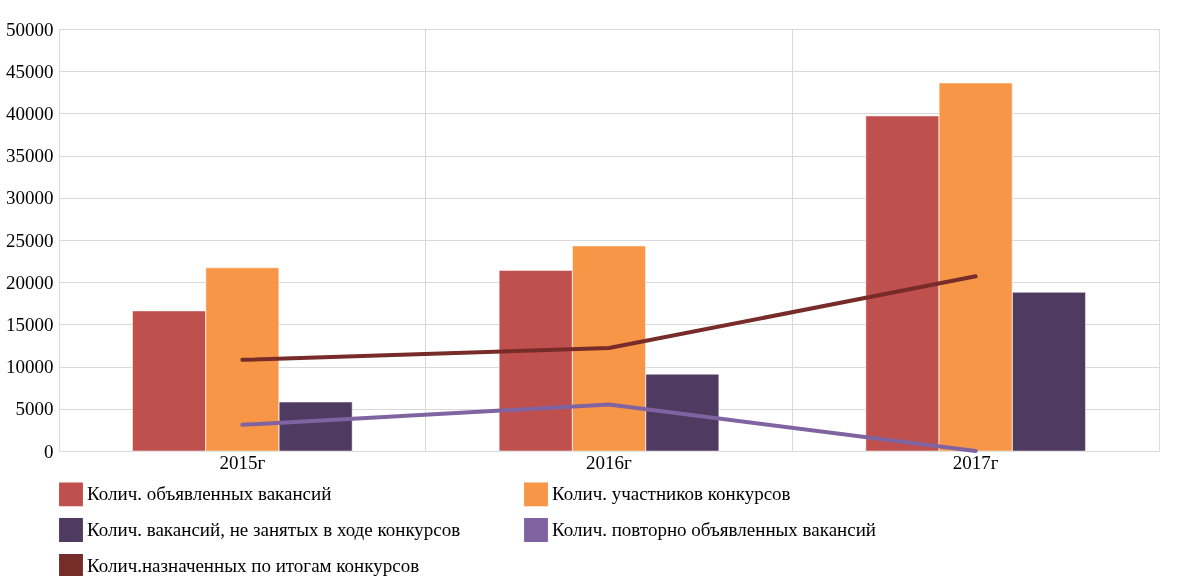 The image size is (1200, 576). Describe the element at coordinates (30, 113) in the screenshot. I see `y-tick-label: 40000` at that location.